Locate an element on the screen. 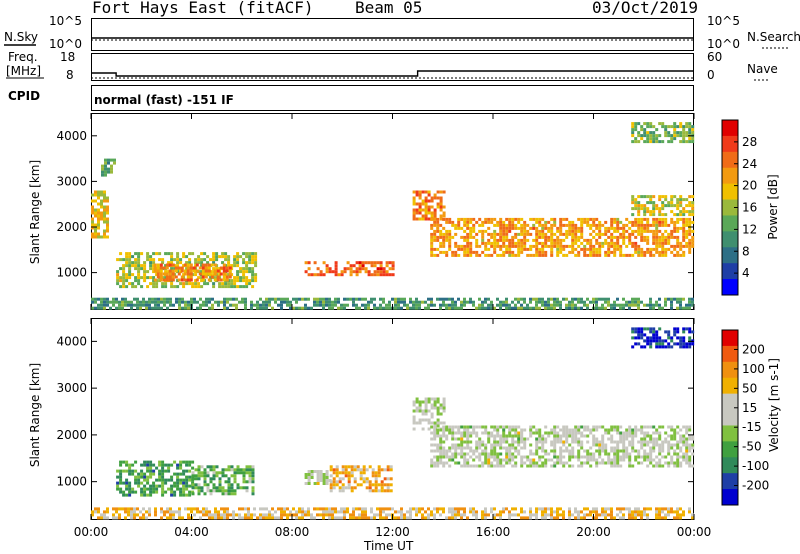 The width and height of the screenshot is (800, 554). cpid-value: normal (fast) -151 IF is located at coordinates (164, 100).